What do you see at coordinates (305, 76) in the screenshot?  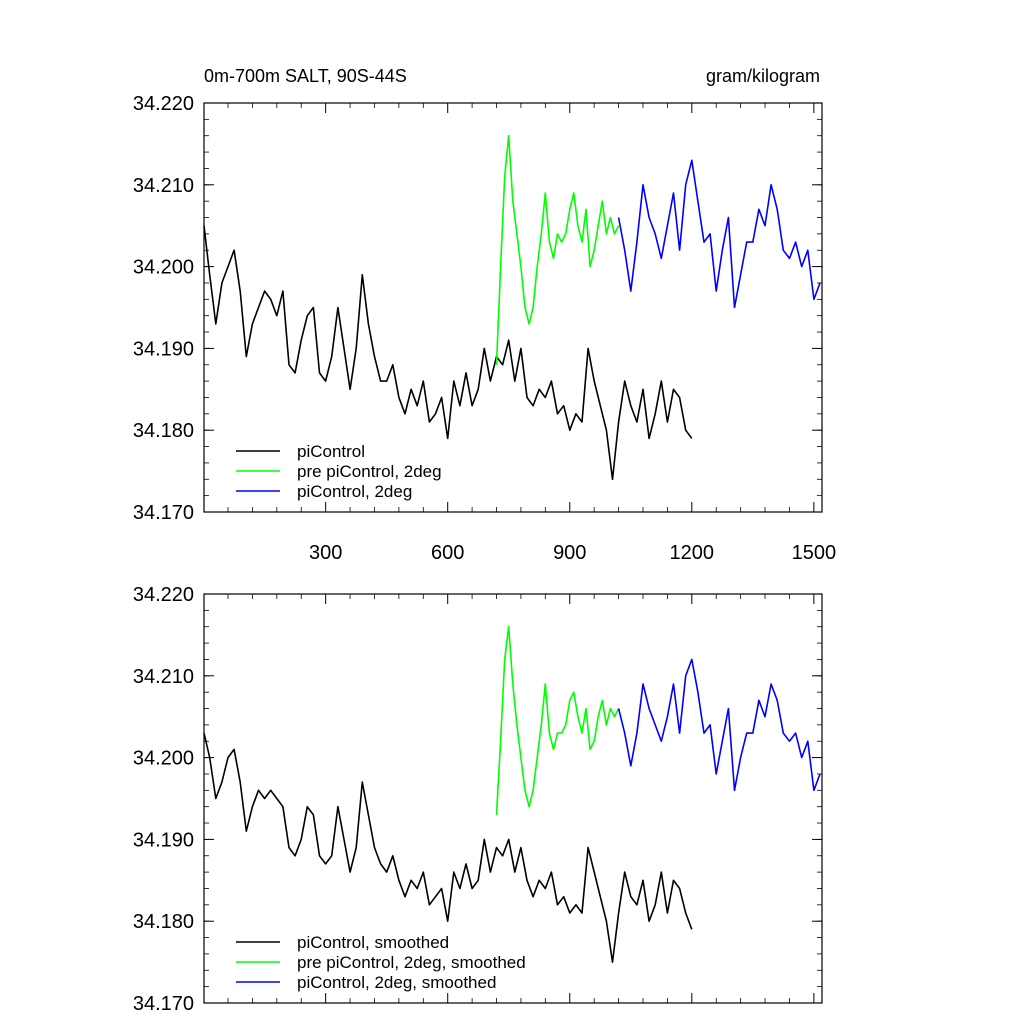 I see `chart-title: 0m-700m SALT, 90S-44S` at bounding box center [305, 76].